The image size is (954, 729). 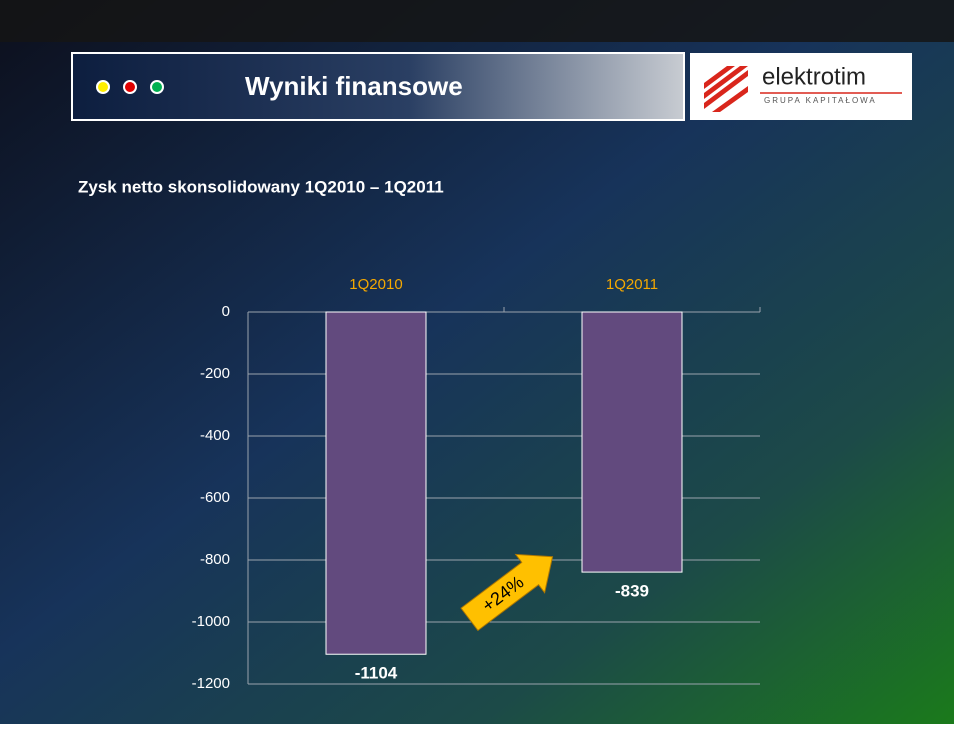 I want to click on y-tick-label: -600, so click(x=215, y=497).